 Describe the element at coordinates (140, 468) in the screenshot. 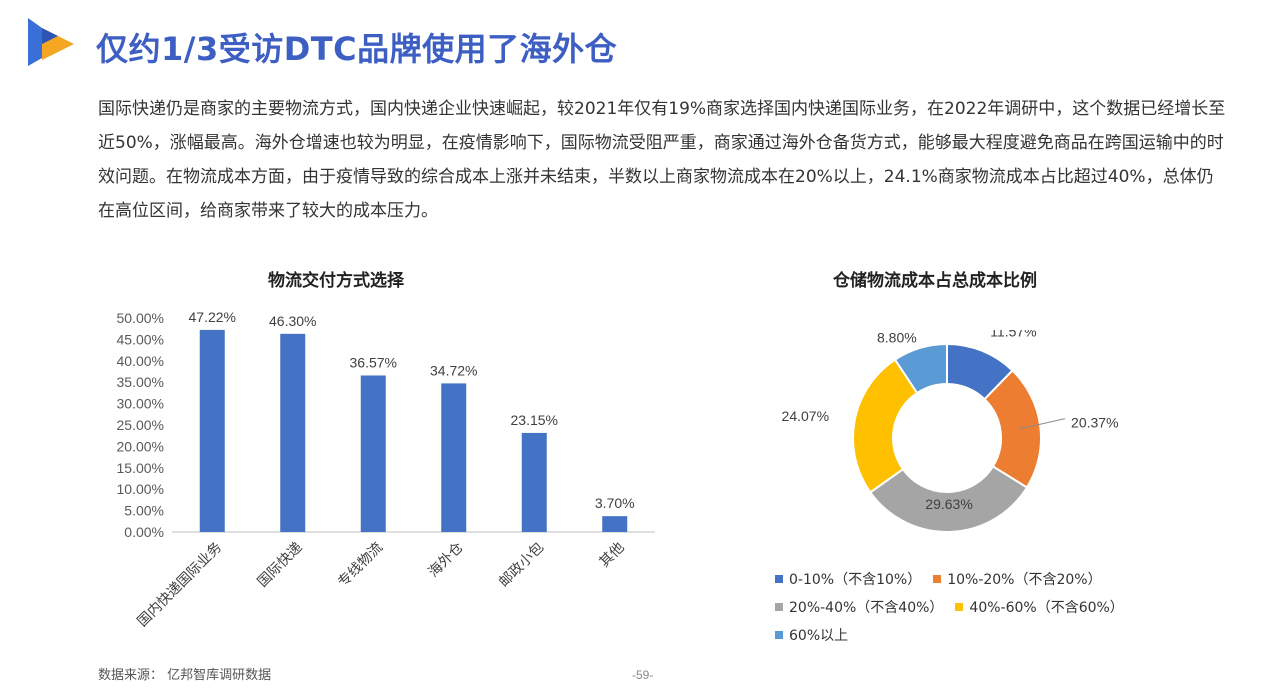

I see `y-tick-label: 15.00%` at that location.